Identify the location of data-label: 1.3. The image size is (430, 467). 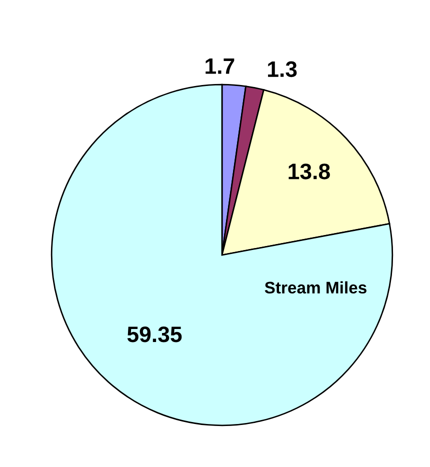
(282, 69).